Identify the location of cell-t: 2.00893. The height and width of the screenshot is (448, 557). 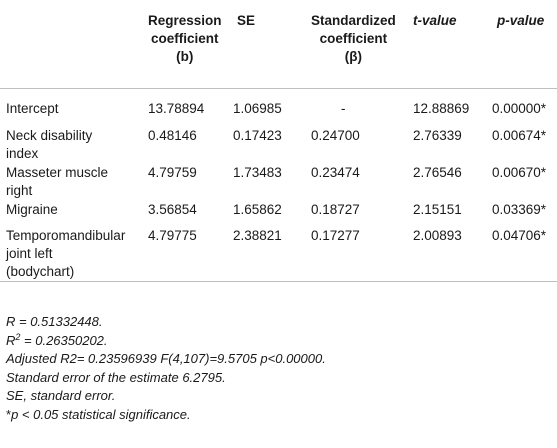
(437, 235).